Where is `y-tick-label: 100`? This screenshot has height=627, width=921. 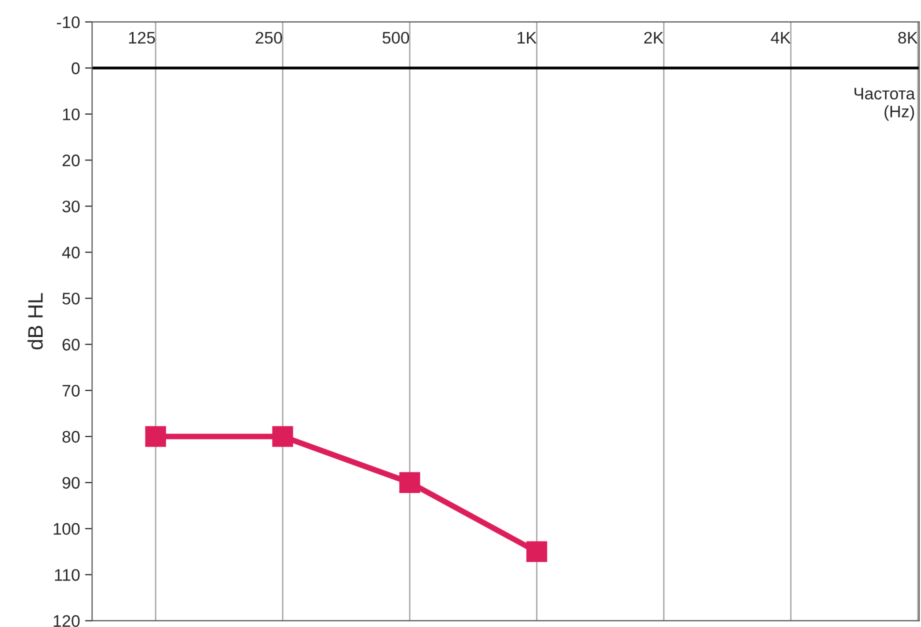 y-tick-label: 100 is located at coordinates (67, 529).